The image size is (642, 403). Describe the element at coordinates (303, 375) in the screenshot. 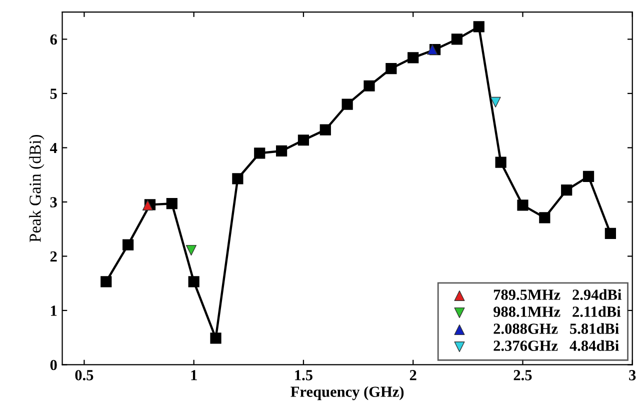

I see `x-tick-label: 1.5` at that location.